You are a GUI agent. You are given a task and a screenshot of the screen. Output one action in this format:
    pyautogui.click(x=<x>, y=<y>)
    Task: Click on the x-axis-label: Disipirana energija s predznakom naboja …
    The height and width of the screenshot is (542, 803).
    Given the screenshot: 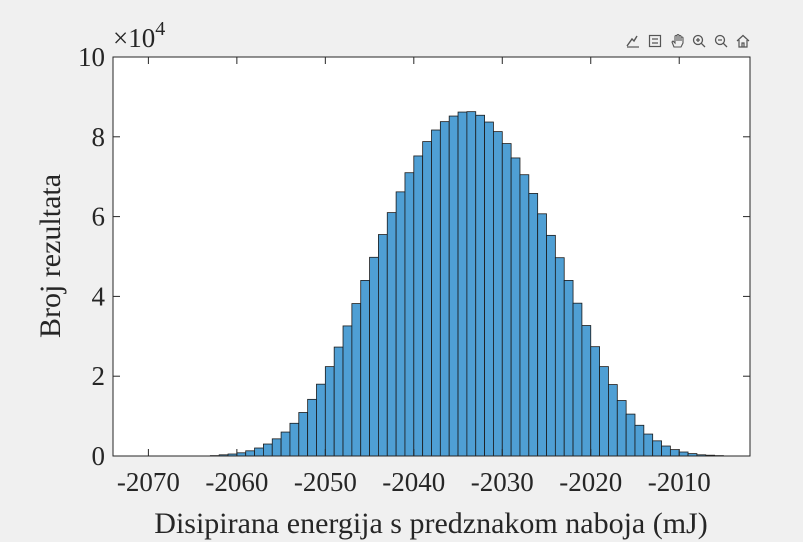 What is the action you would take?
    pyautogui.click(x=430, y=523)
    